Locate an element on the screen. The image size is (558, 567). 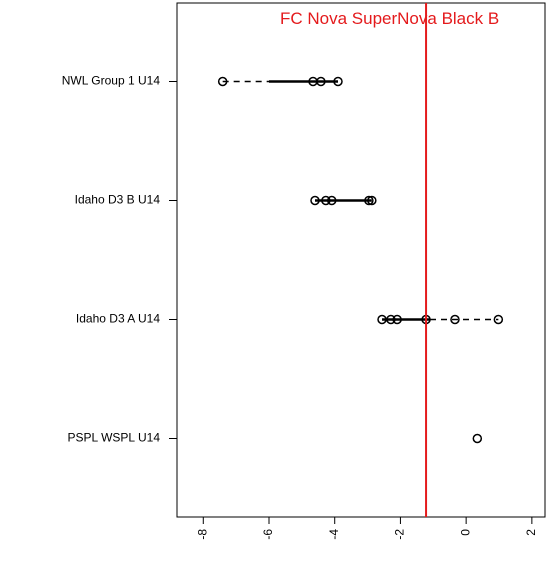
x-tick-label: -4 is located at coordinates (334, 534).